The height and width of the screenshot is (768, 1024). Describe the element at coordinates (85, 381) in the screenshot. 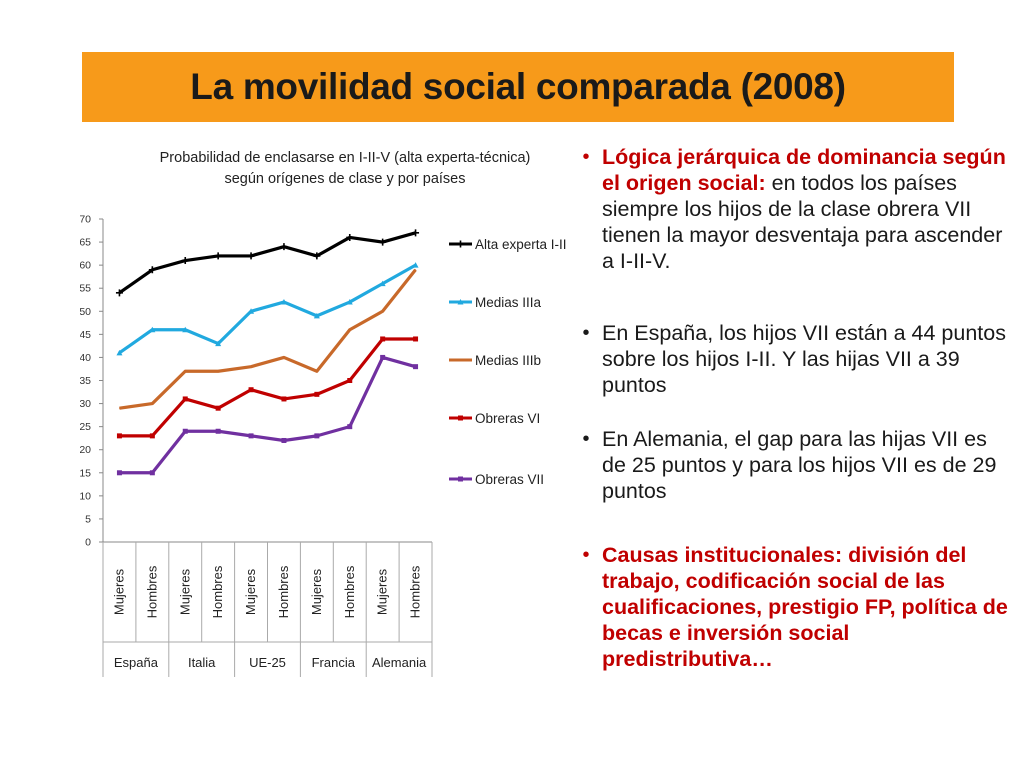

I see `y-tick-label: 35` at that location.